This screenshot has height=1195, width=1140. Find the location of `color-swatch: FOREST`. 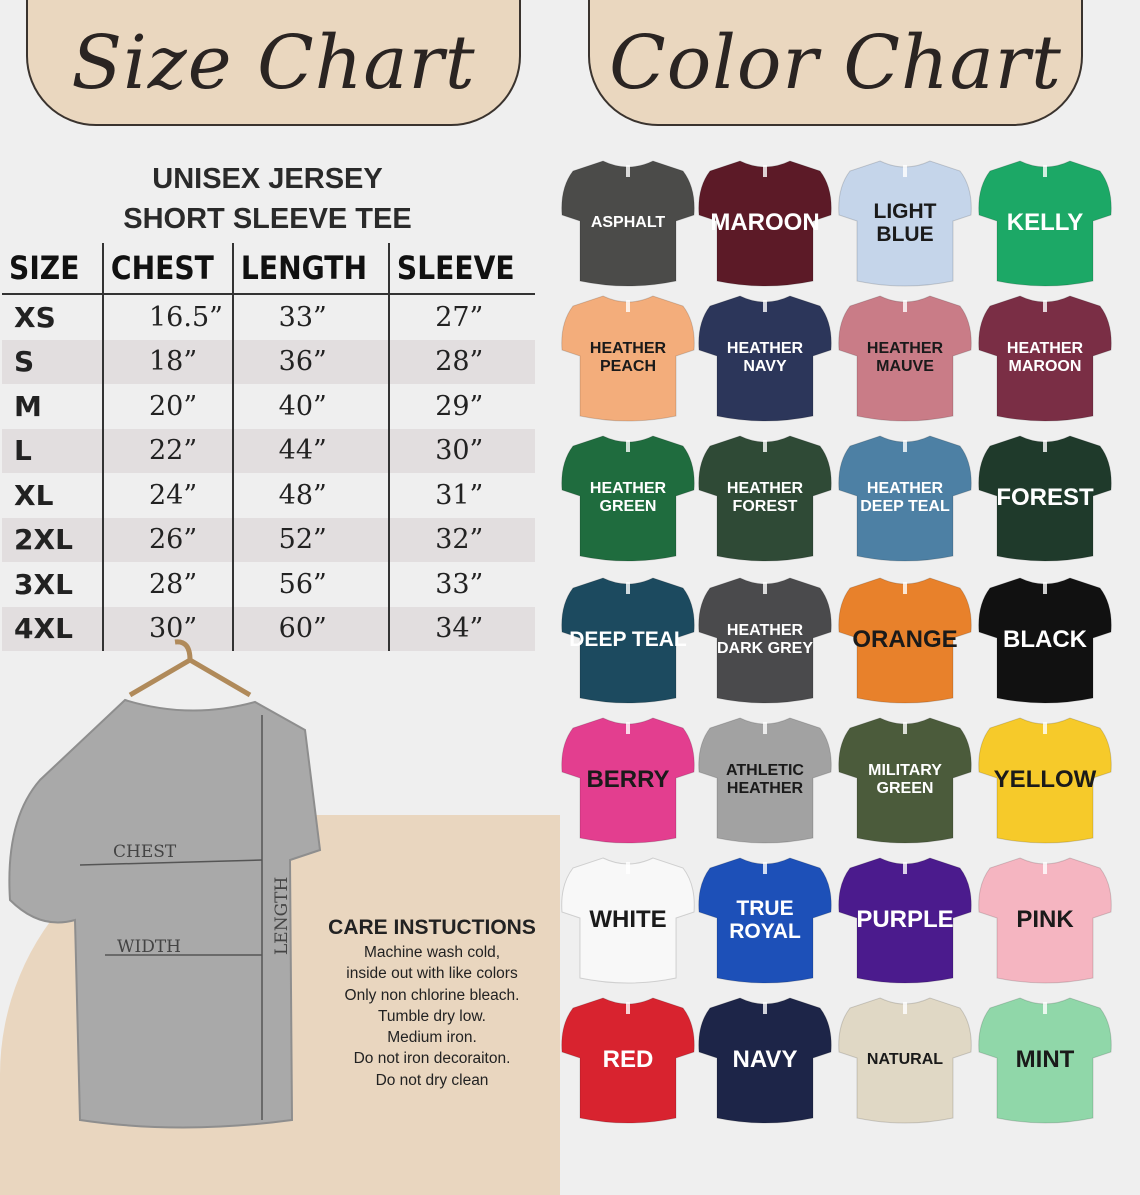

color-swatch: FOREST is located at coordinates (1045, 498).